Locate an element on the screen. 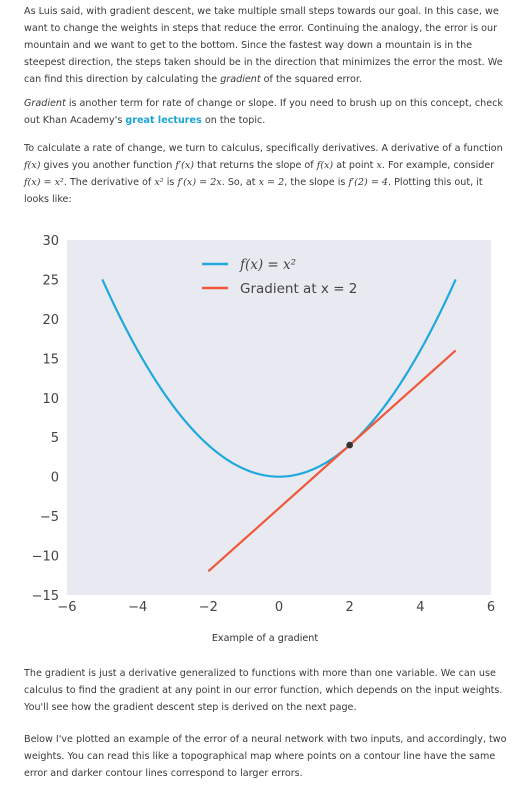  math-slope: f′(2) = 4 is located at coordinates (368, 182).